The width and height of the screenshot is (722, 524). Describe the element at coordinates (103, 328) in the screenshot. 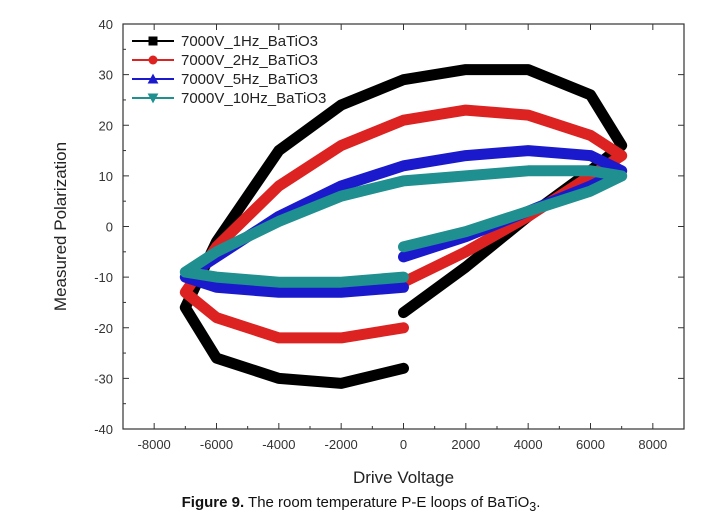

I see `y-tick-label: -20` at that location.